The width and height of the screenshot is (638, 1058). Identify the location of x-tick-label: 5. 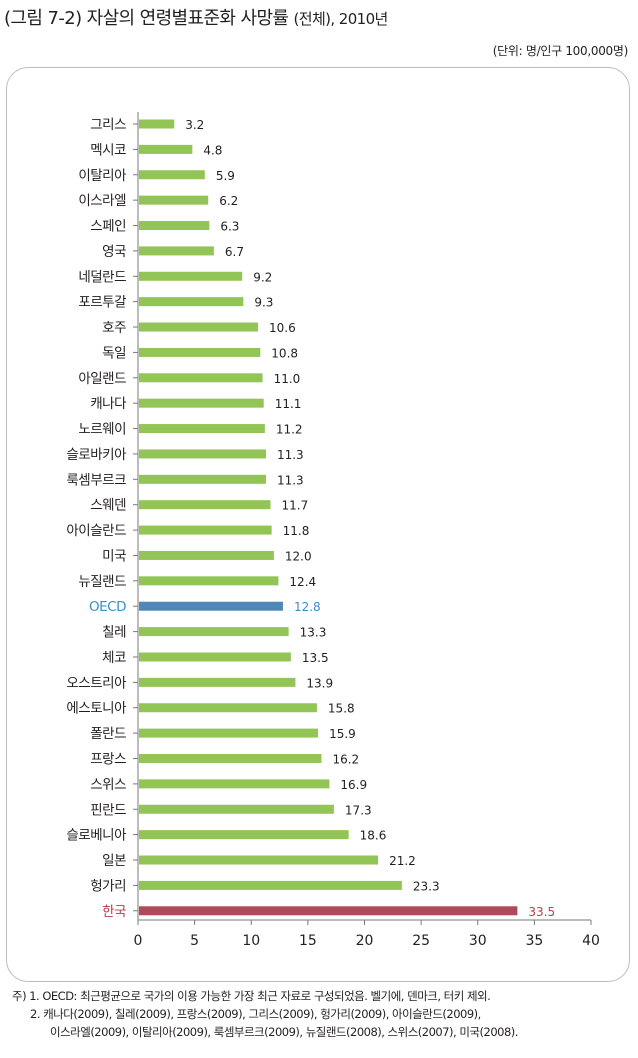
(194, 941).